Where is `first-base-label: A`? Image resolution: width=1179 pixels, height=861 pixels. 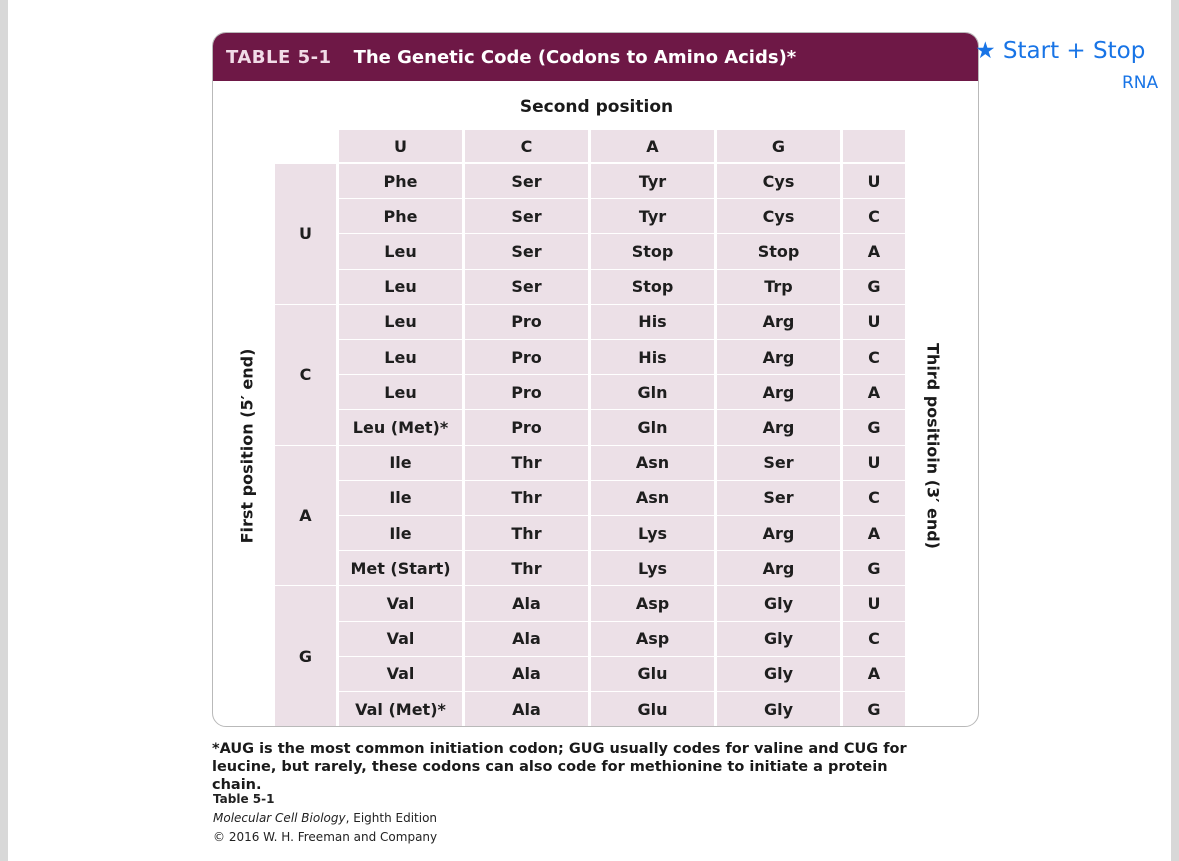 first-base-label: A is located at coordinates (305, 515).